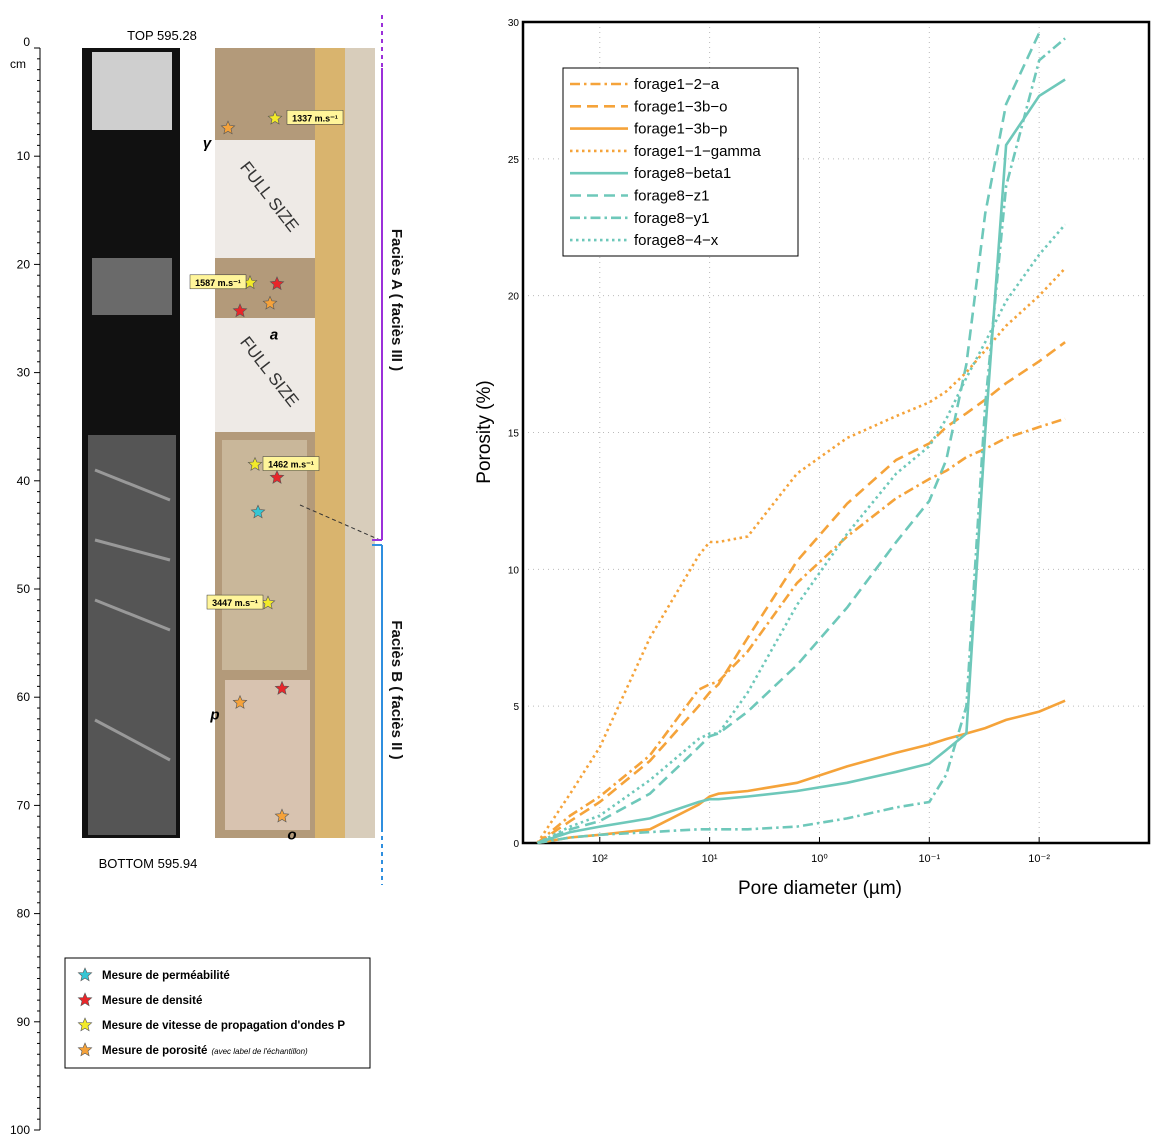 This screenshot has height=1145, width=1152. Describe the element at coordinates (24, 264) in the screenshot. I see `depth-tick-label: 20` at that location.